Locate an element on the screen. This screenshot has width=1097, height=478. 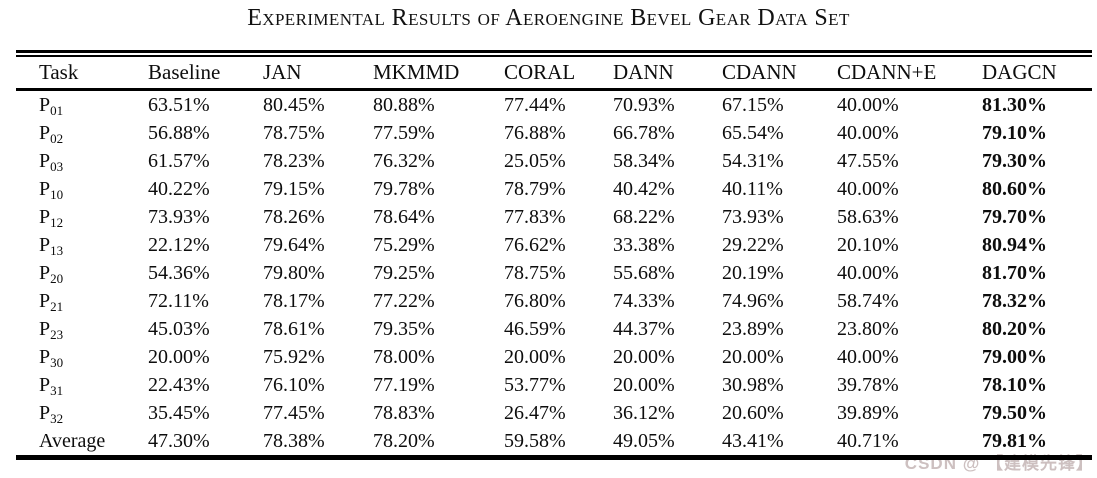
value-cell: 22.12% is located at coordinates (179, 244).